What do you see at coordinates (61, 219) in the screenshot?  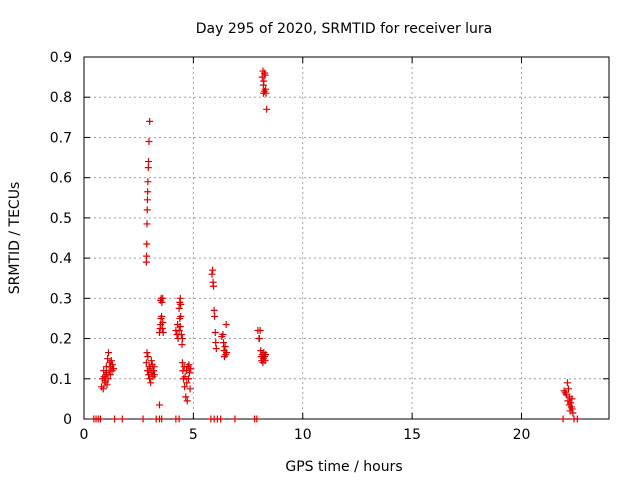 I see `y-tick-label: 0.5` at bounding box center [61, 219].